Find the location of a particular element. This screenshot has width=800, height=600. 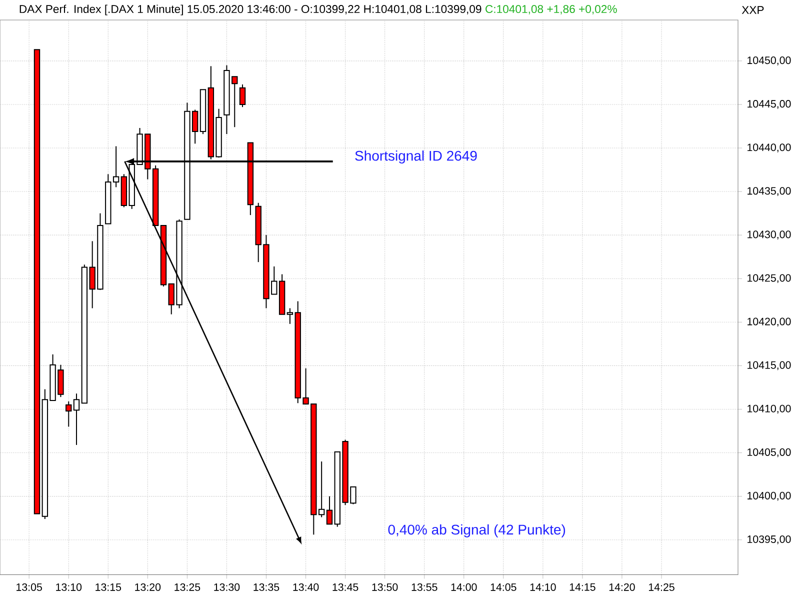

x-tick-label: 13:20 is located at coordinates (148, 587).